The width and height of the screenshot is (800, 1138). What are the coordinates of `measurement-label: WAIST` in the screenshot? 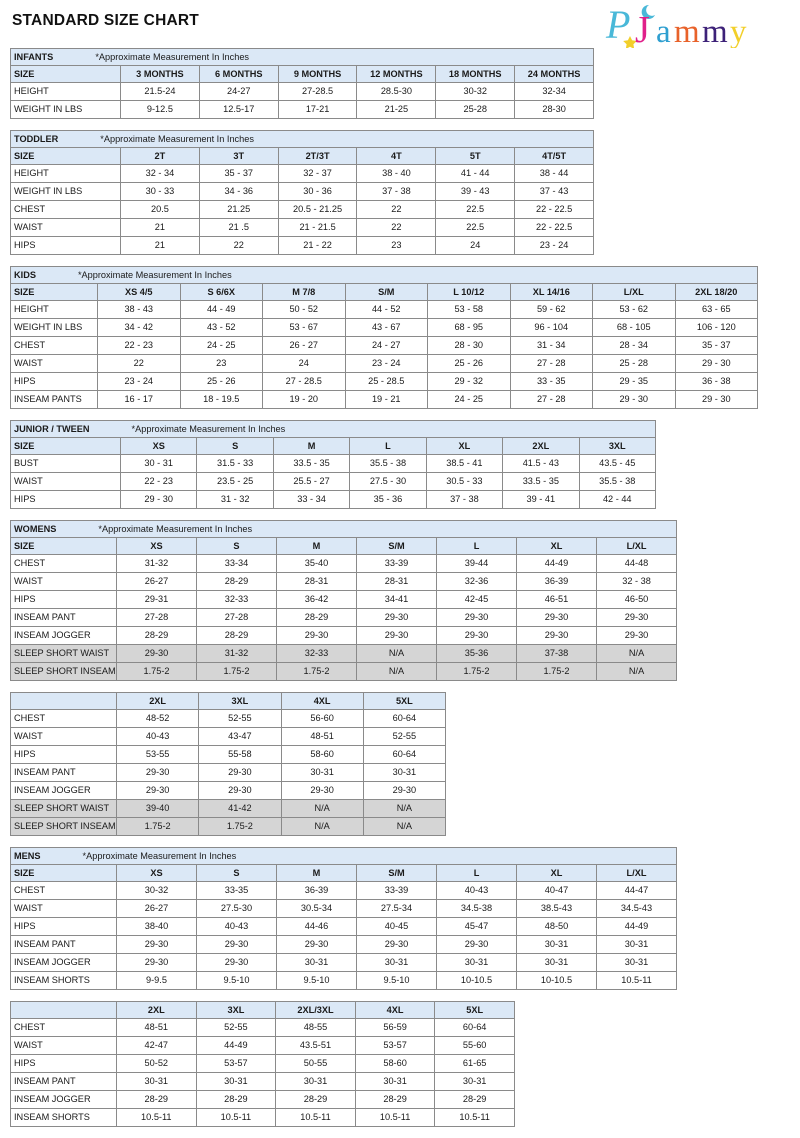 It's located at (63, 736).